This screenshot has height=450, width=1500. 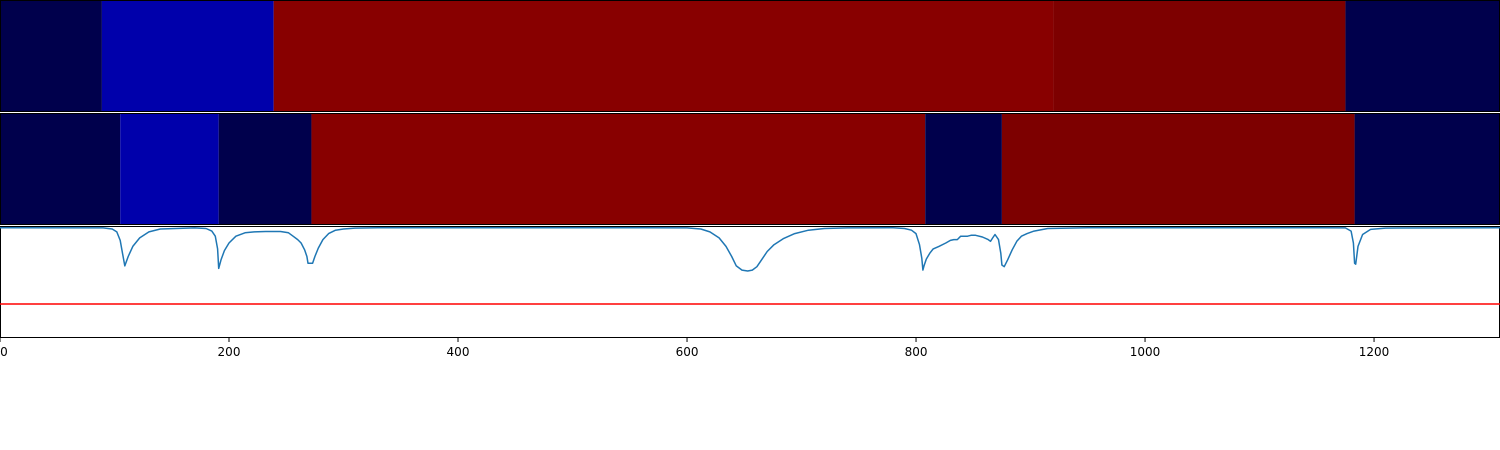 What do you see at coordinates (458, 352) in the screenshot?
I see `x-tick-label: 400` at bounding box center [458, 352].